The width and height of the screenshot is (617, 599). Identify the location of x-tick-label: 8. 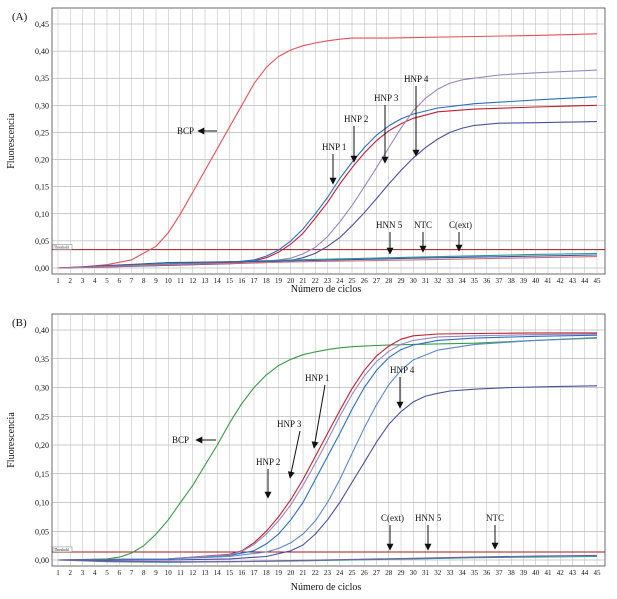
(144, 573).